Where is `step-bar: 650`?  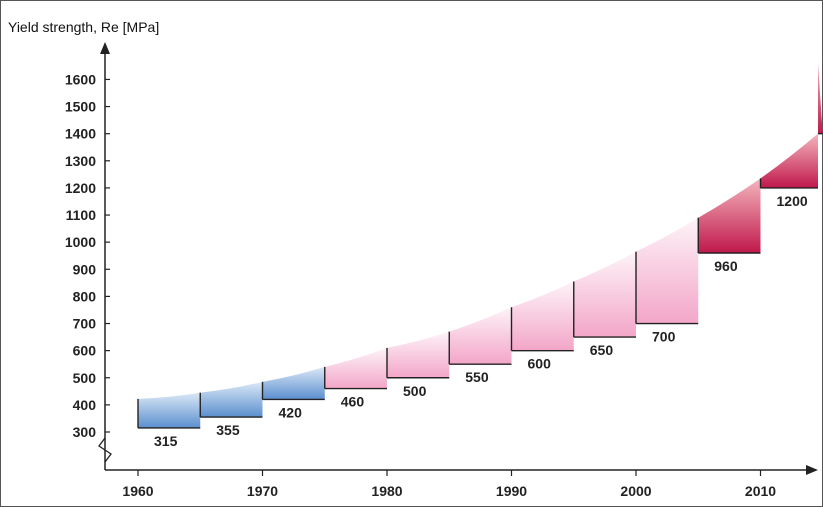 step-bar: 650 is located at coordinates (604, 304).